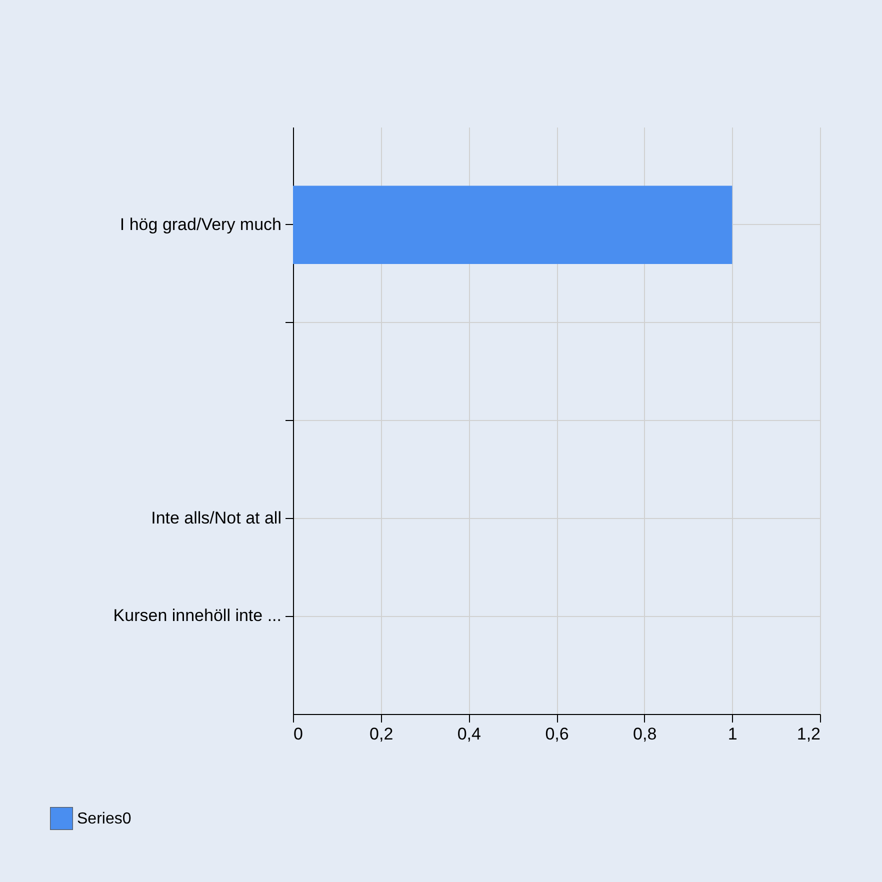 The height and width of the screenshot is (882, 882). Describe the element at coordinates (382, 734) in the screenshot. I see `x-tick-label: 0,2` at that location.